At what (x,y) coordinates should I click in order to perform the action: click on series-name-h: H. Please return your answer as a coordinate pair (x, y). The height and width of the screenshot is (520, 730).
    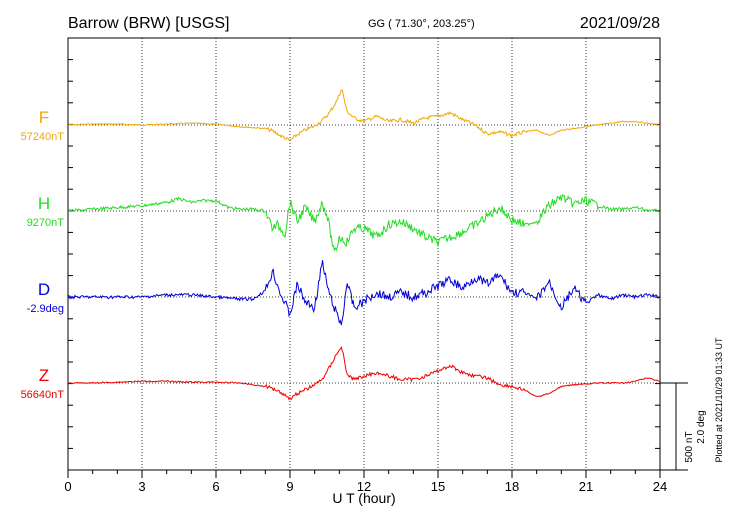
    Looking at the image, I should click on (44, 203).